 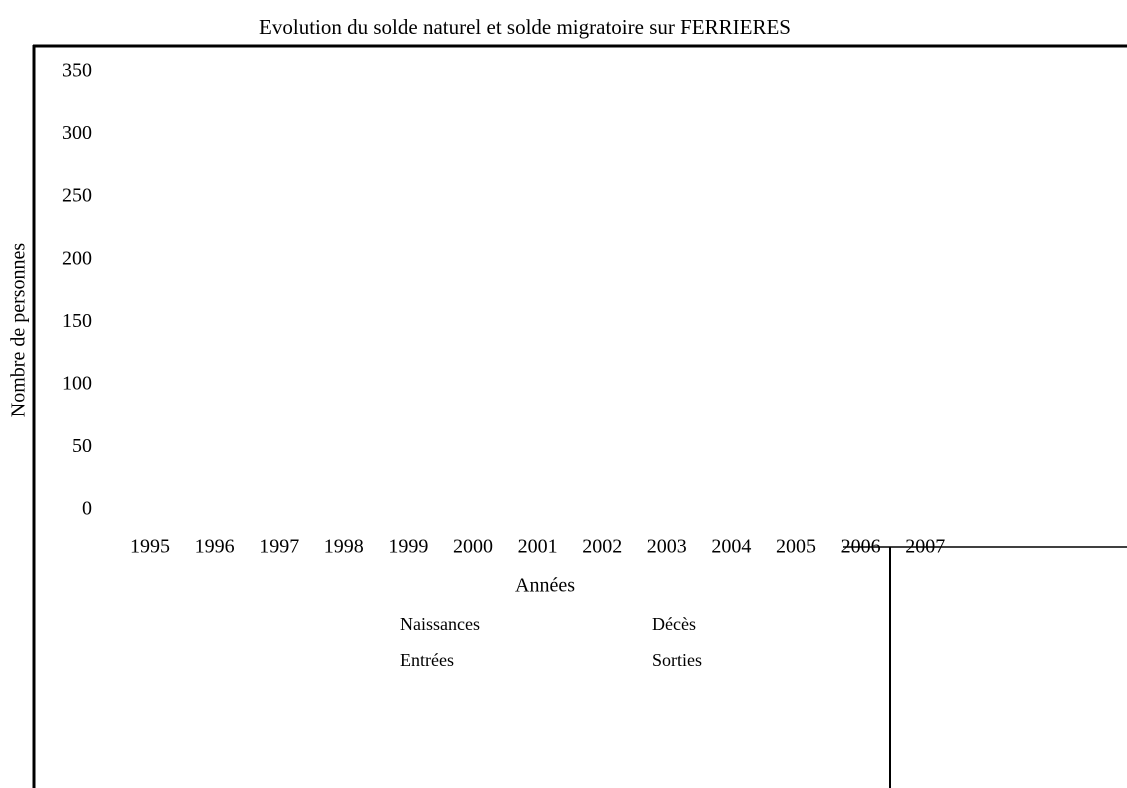 What do you see at coordinates (19, 330) in the screenshot?
I see `y-axis-label: Nombre de personnes` at bounding box center [19, 330].